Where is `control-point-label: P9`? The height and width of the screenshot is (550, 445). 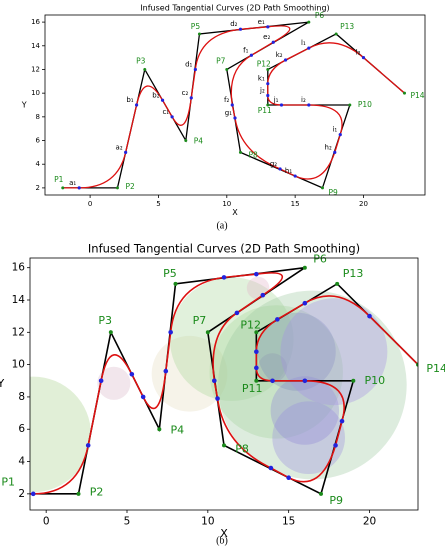
control-point-label: P9 is located at coordinates (336, 500).